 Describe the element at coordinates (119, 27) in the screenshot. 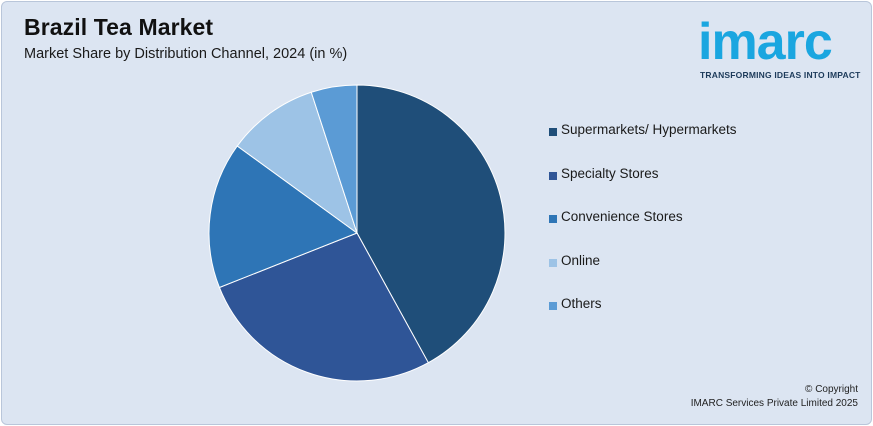

I see `chart-title: Brazil Tea Market` at that location.